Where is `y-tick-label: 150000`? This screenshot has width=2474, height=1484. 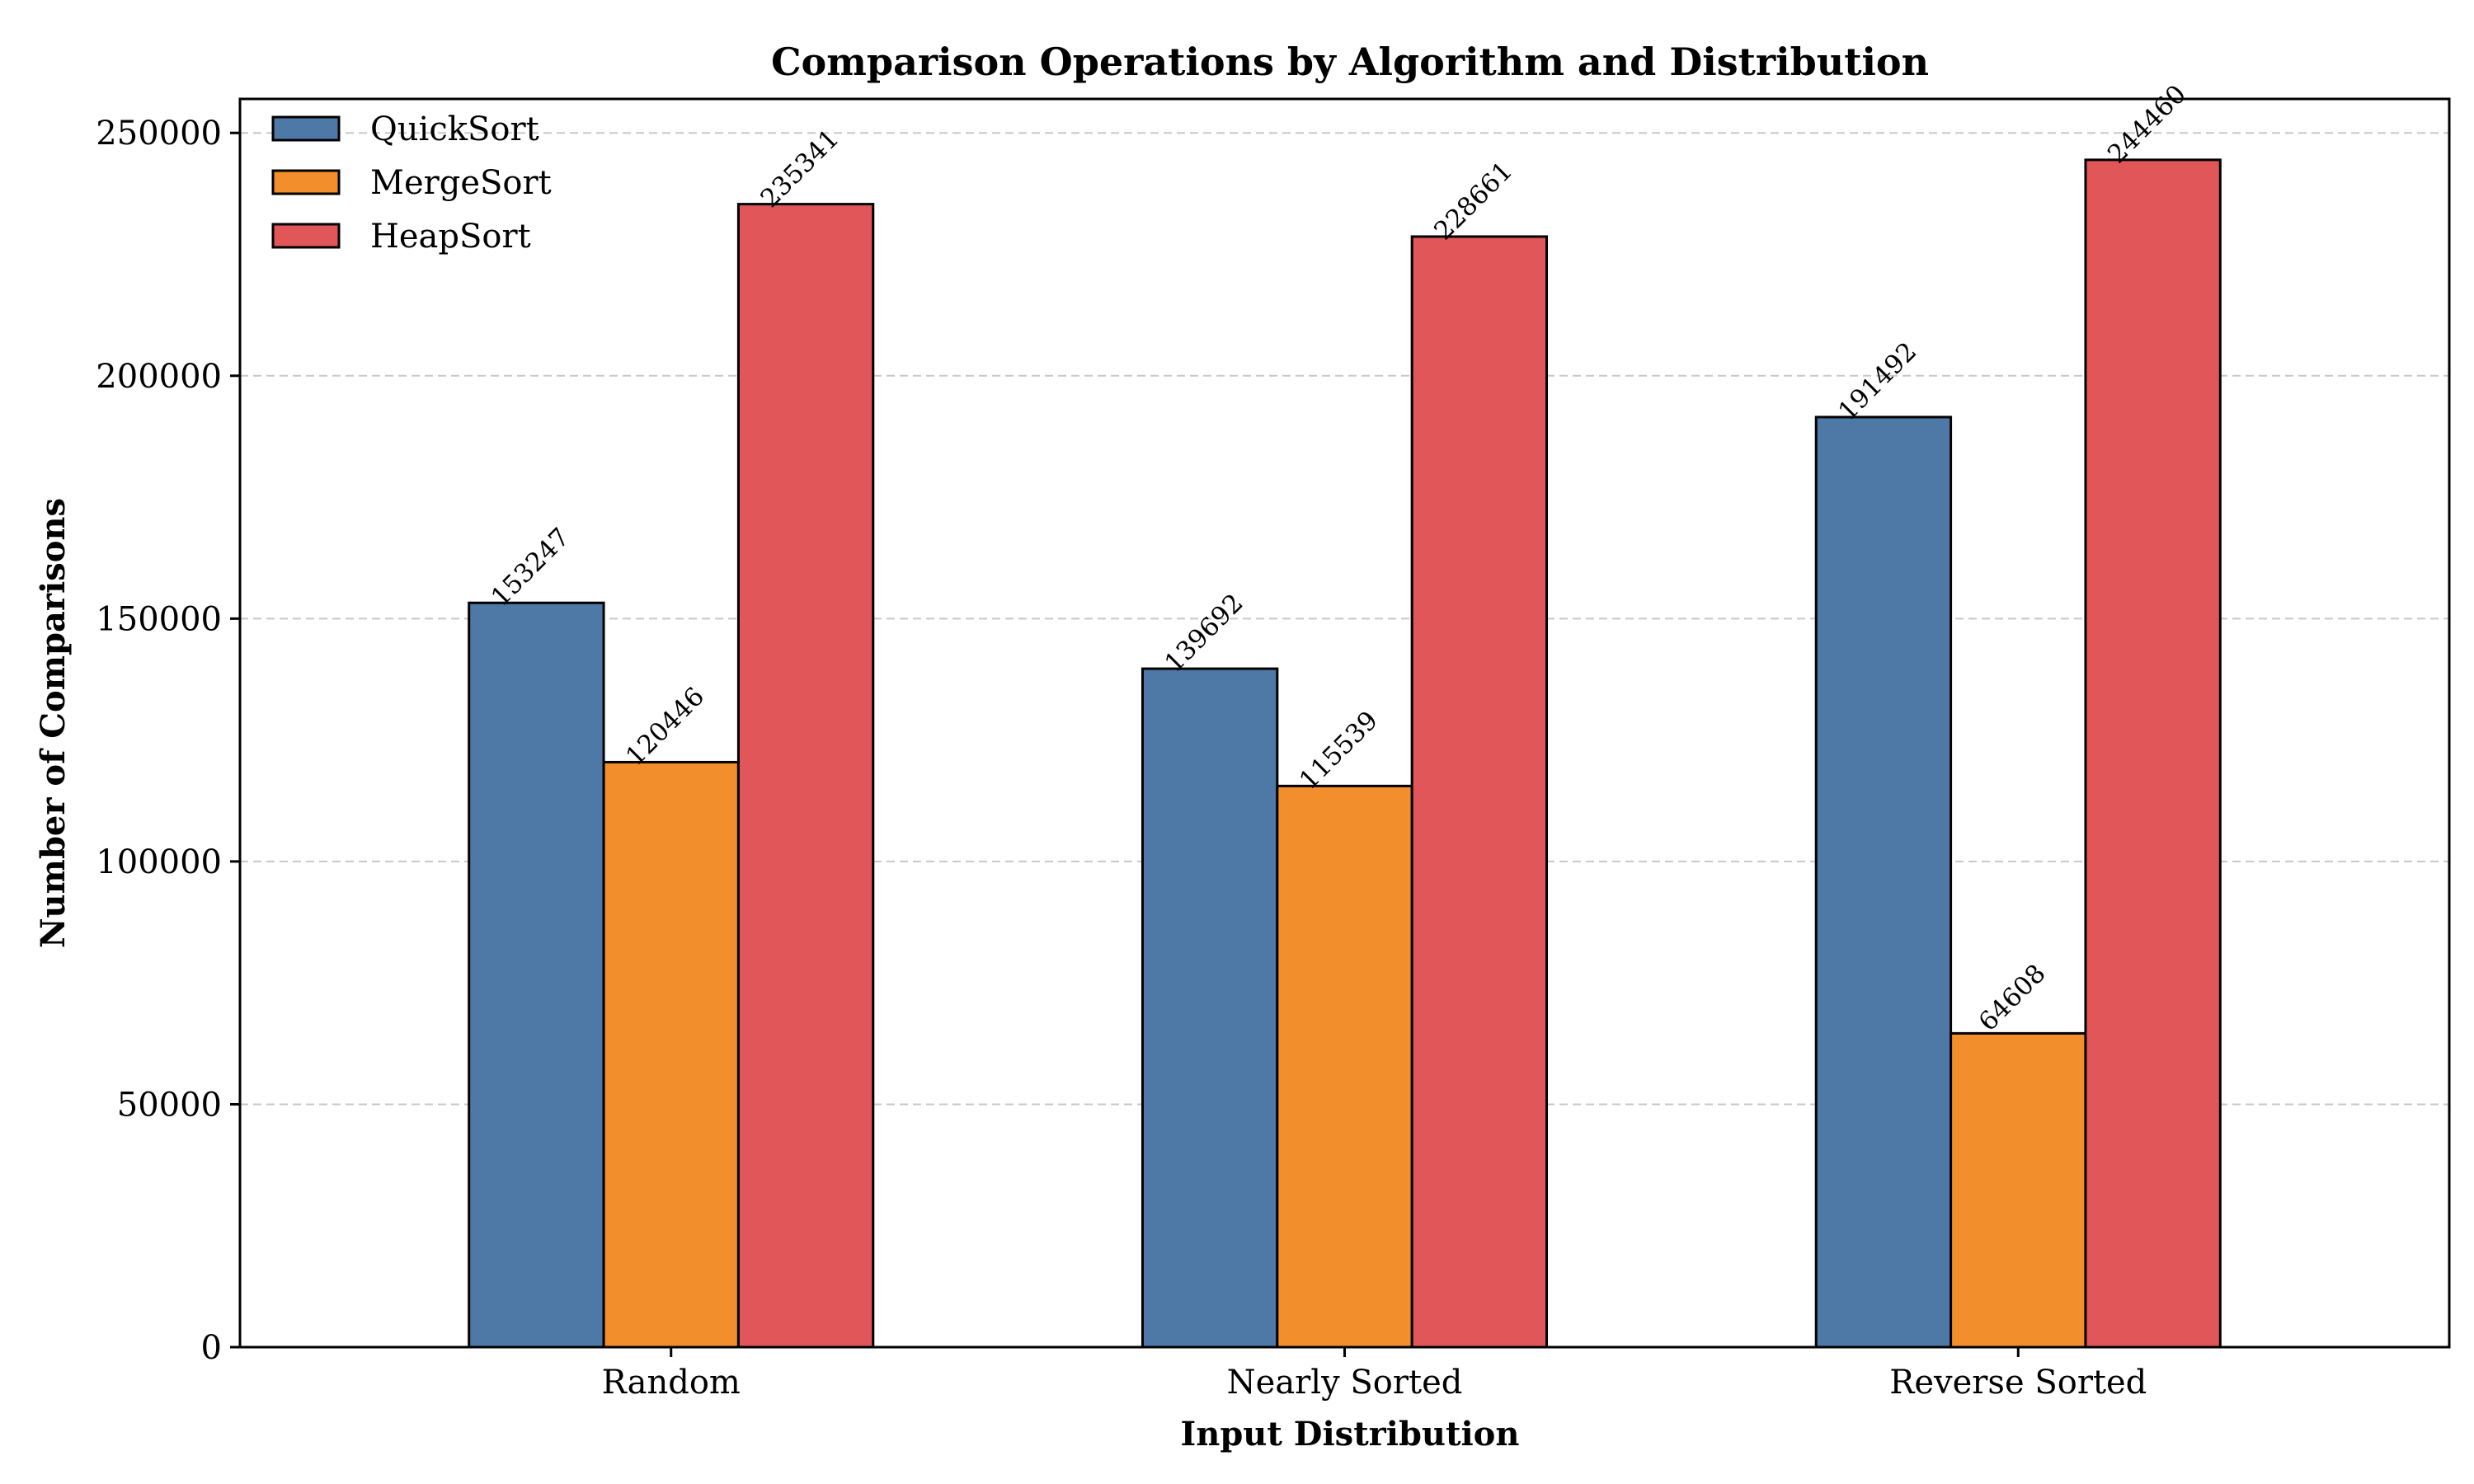
y-tick-label: 150000 is located at coordinates (159, 619).